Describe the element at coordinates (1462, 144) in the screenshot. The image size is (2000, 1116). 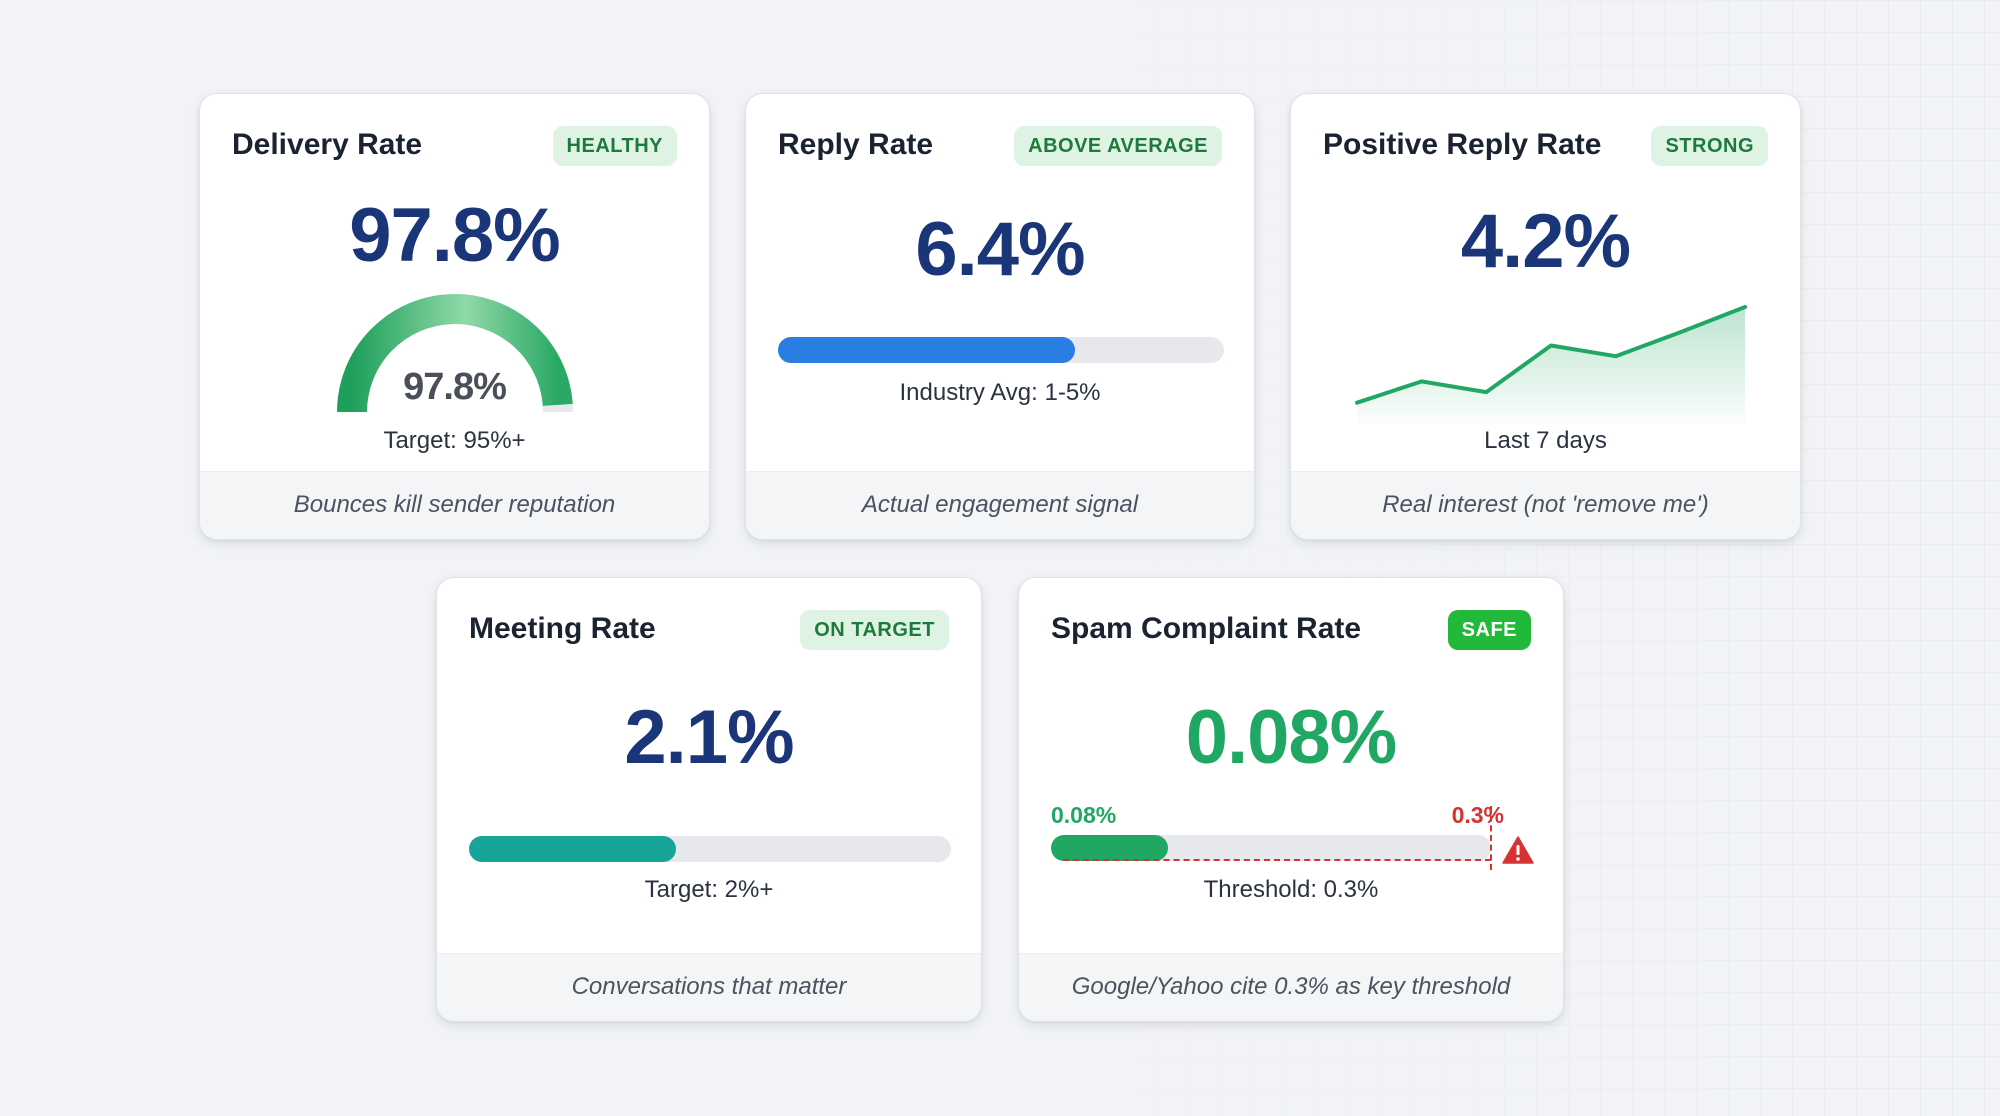
I see `card-title: Positive Reply Rate` at that location.